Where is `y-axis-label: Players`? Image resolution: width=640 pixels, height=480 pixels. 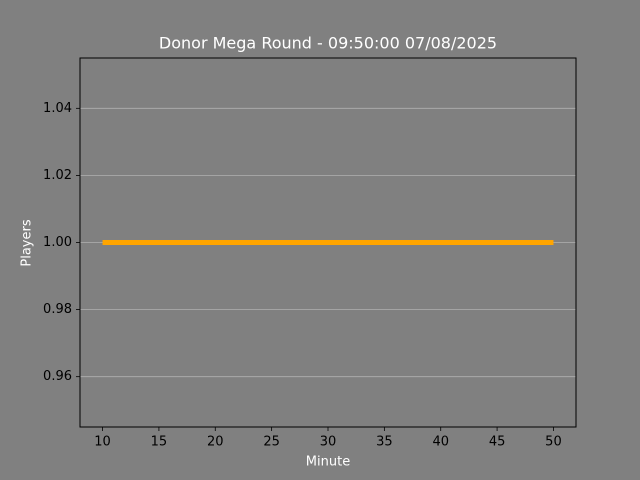
y-axis-label: Players is located at coordinates (27, 242).